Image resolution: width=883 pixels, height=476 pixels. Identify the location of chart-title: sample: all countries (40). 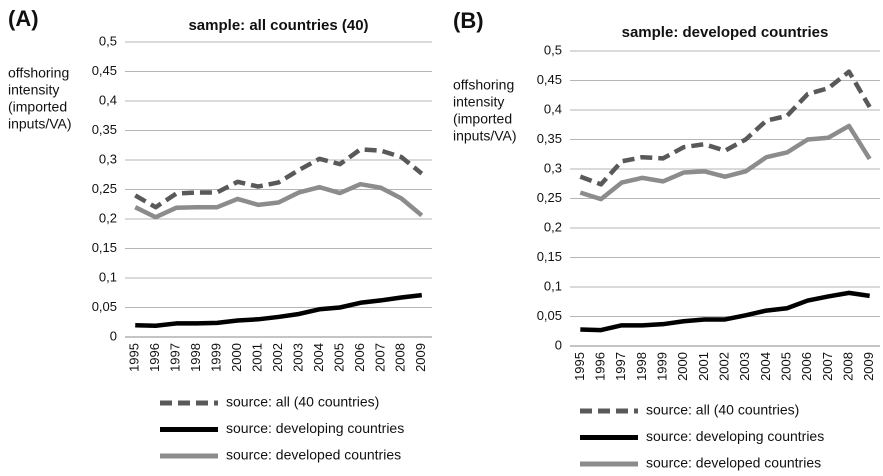
(278, 25).